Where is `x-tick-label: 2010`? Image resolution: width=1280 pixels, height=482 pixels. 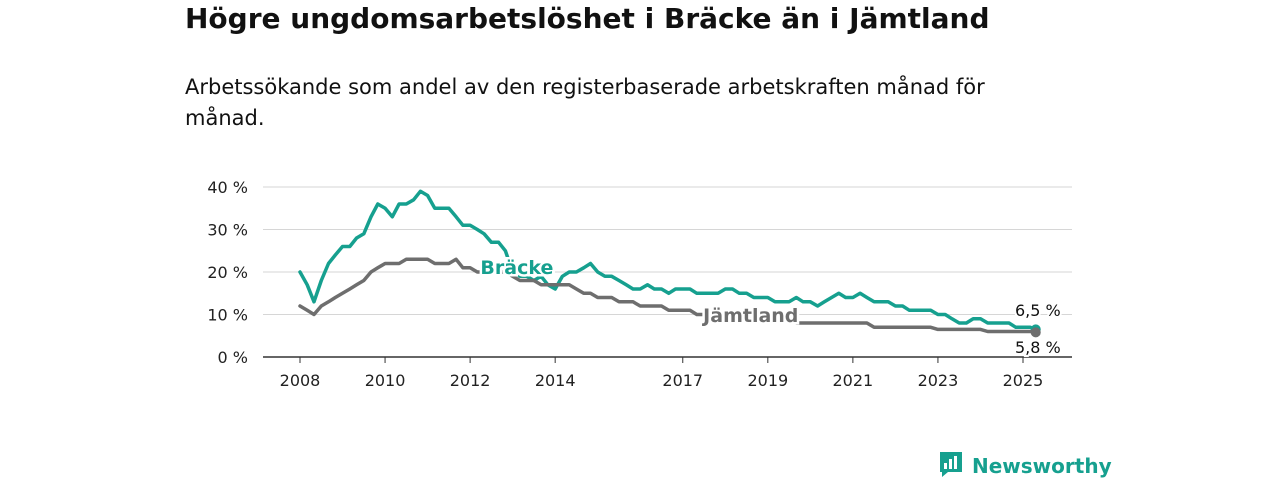
x-tick-label: 2010 is located at coordinates (385, 380).